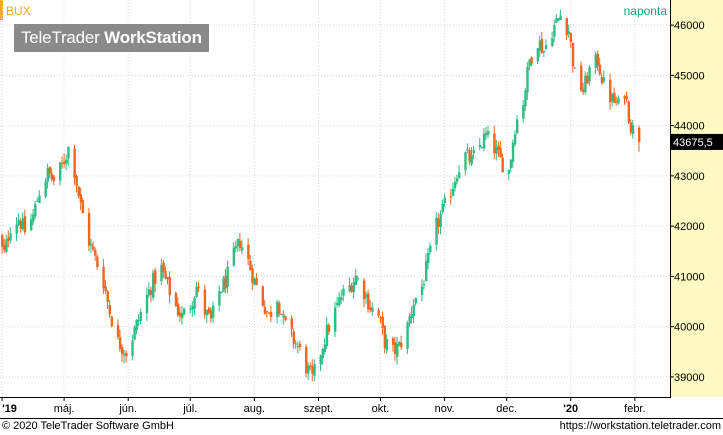 The image size is (723, 435). What do you see at coordinates (506, 409) in the screenshot?
I see `x-tick-label: dec.` at bounding box center [506, 409].